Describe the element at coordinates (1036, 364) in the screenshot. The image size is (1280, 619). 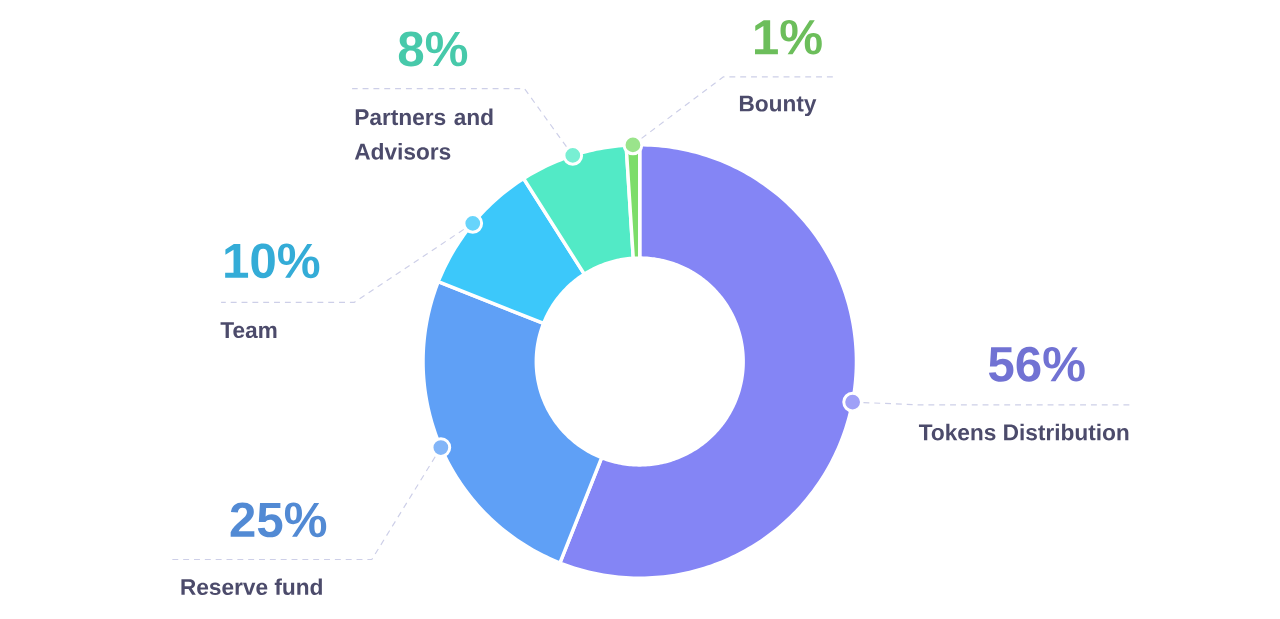
I see `data-label: 56%` at that location.